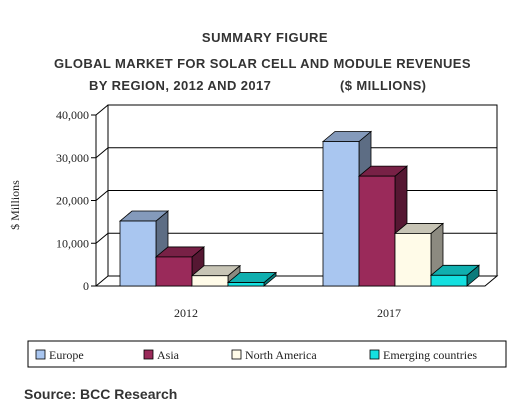 This screenshot has width=530, height=412. What do you see at coordinates (72, 201) in the screenshot?
I see `y-tick-label: 20,000` at bounding box center [72, 201].